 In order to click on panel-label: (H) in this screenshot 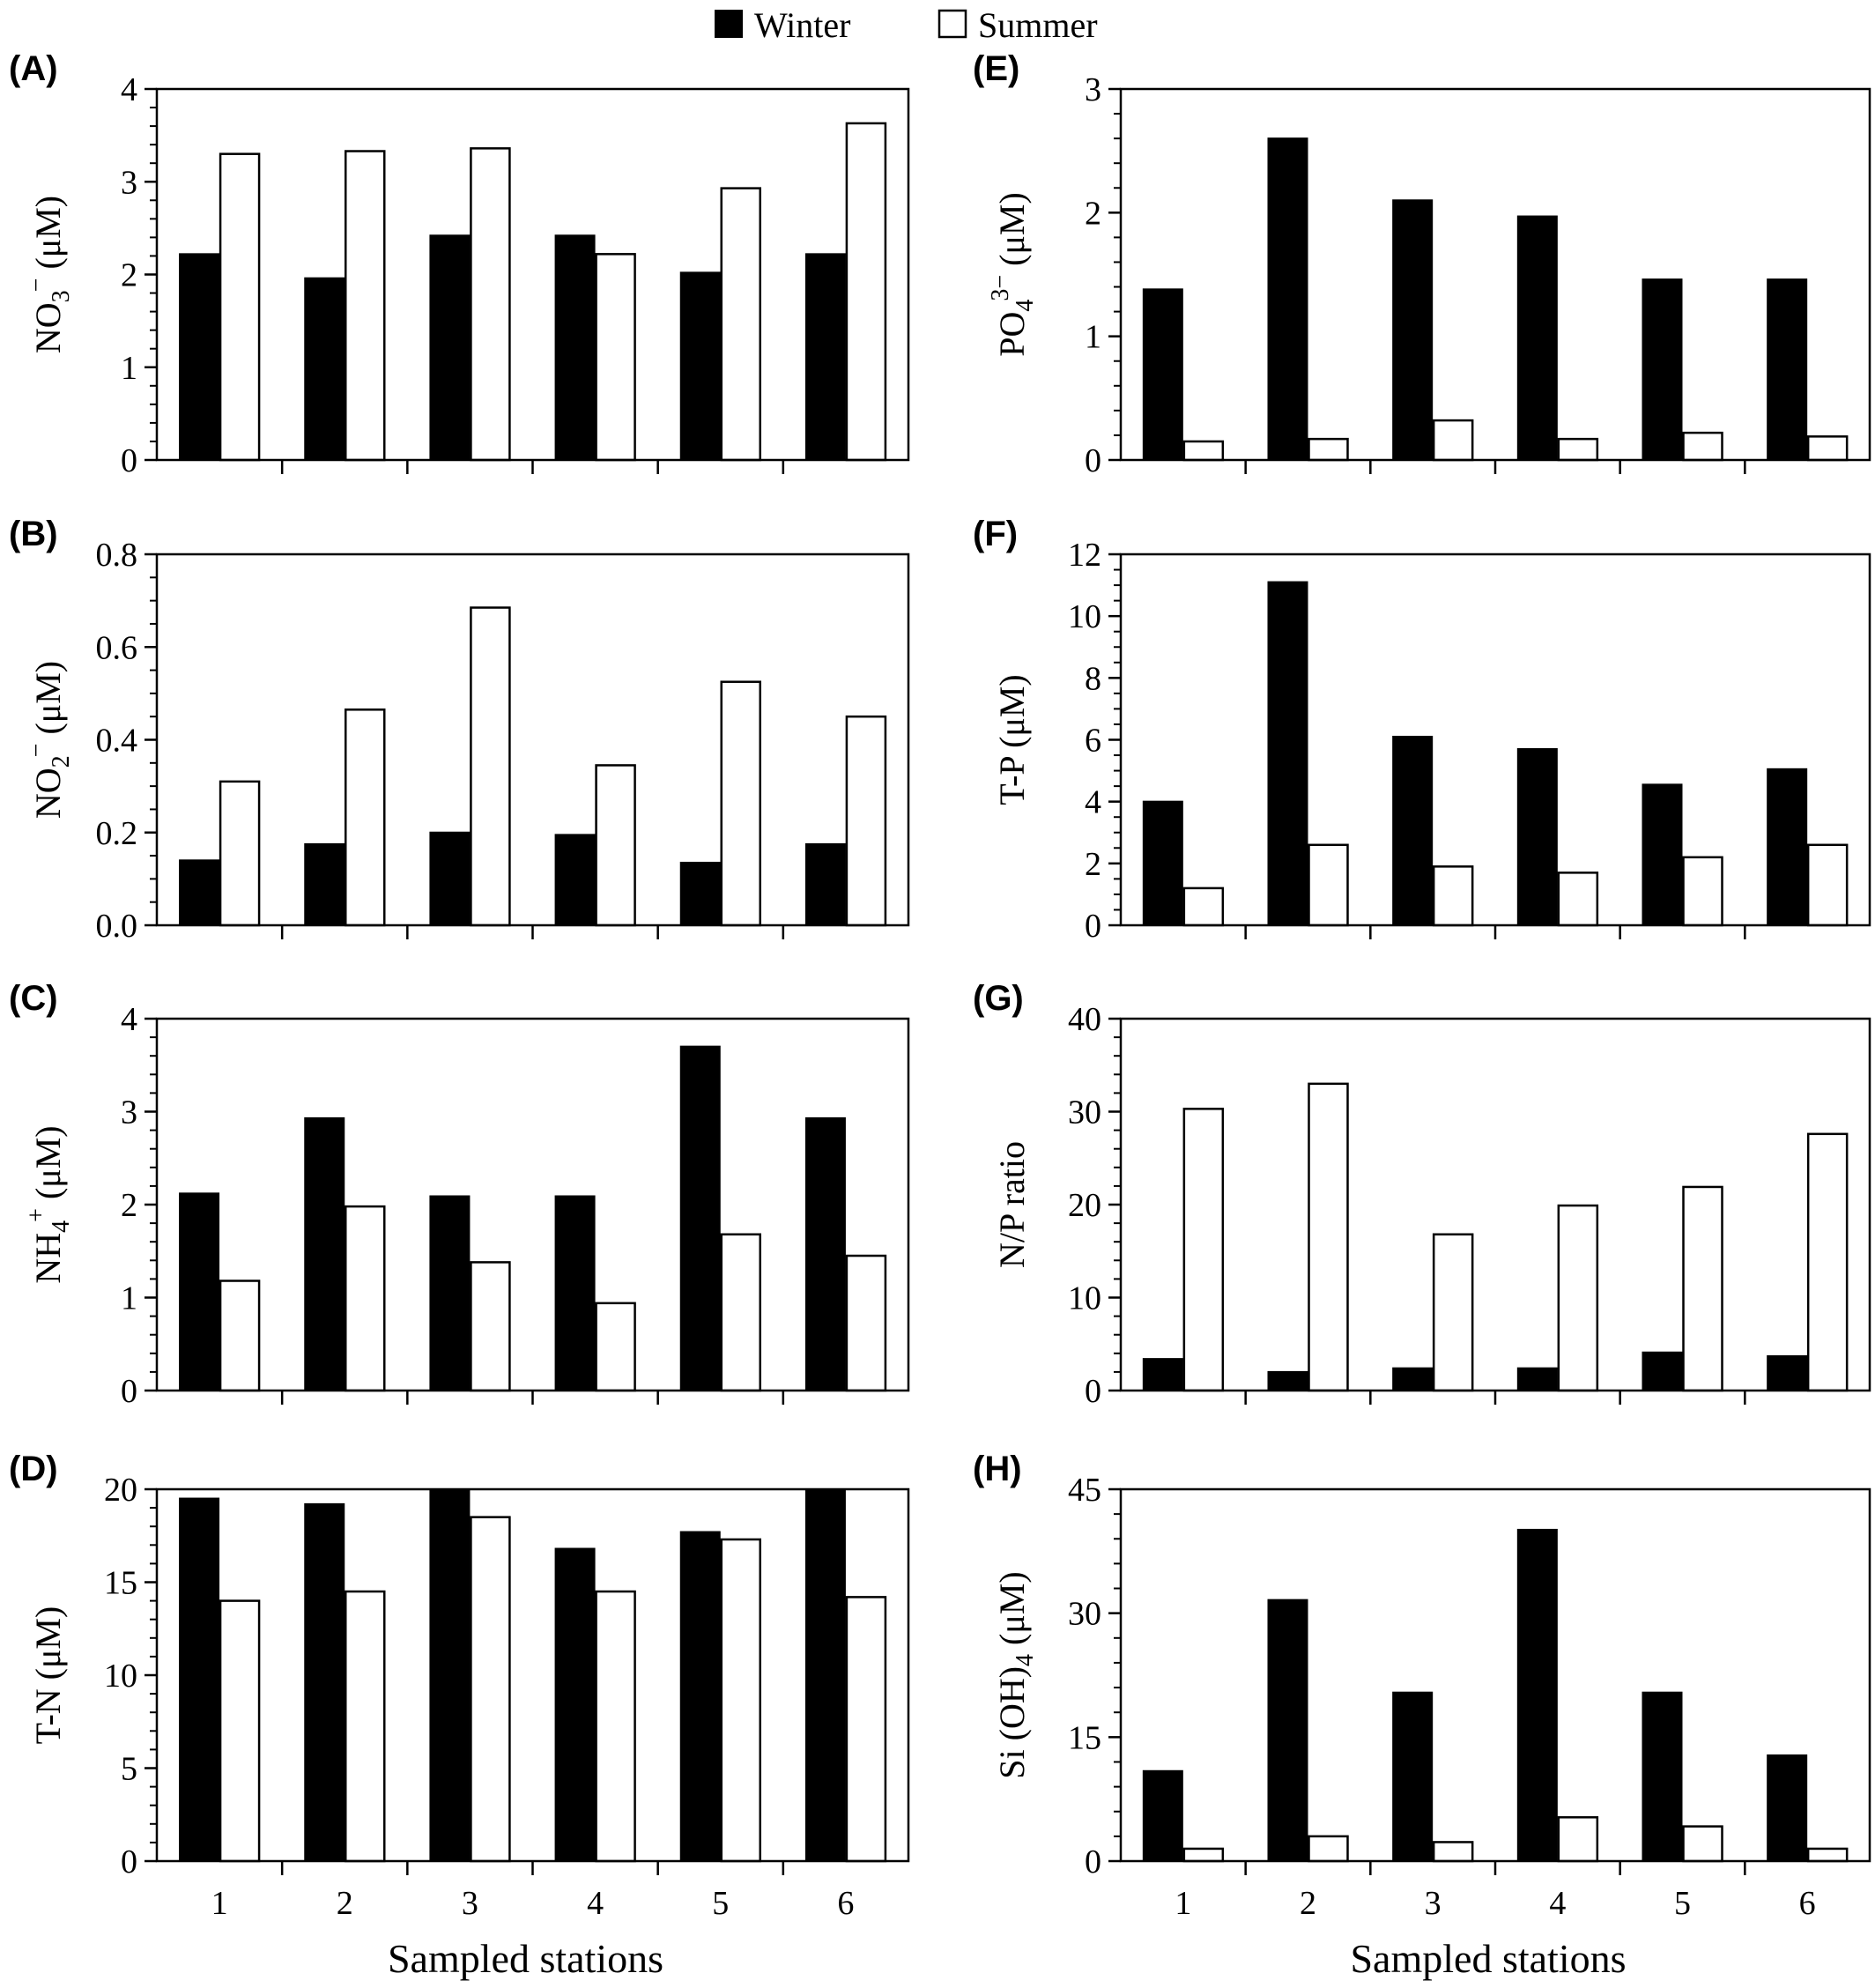, I will do `click(997, 1469)`.